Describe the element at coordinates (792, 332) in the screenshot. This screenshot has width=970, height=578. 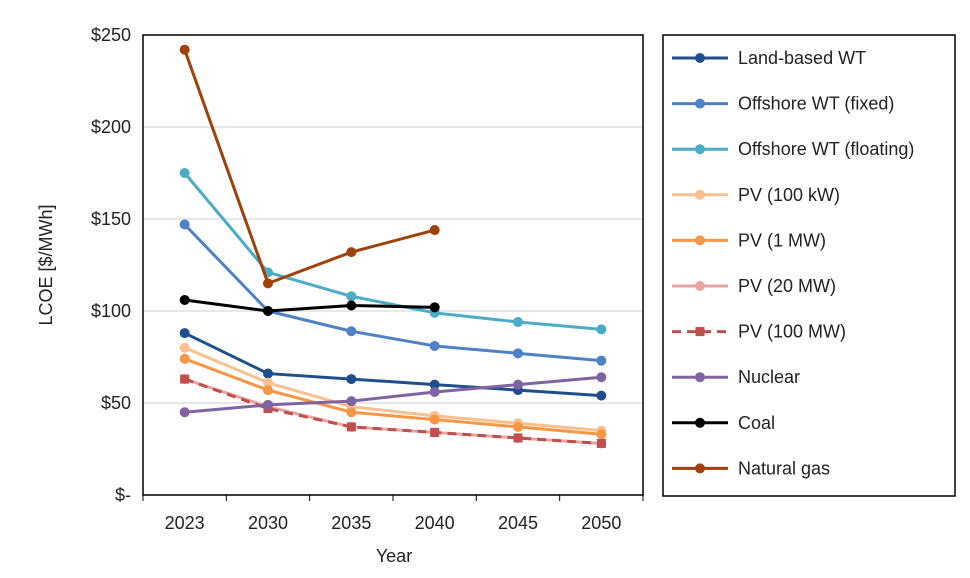
I see `legend-label: PV (100 MW)` at that location.